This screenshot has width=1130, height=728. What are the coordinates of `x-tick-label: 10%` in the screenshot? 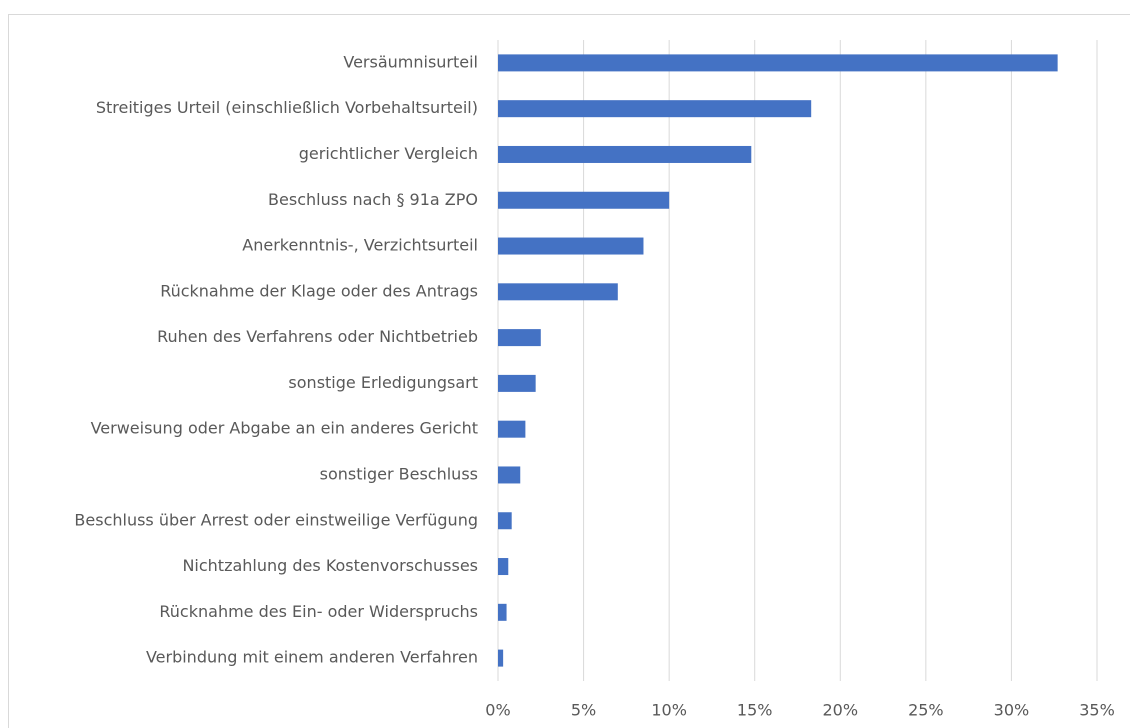 It's located at (669, 710).